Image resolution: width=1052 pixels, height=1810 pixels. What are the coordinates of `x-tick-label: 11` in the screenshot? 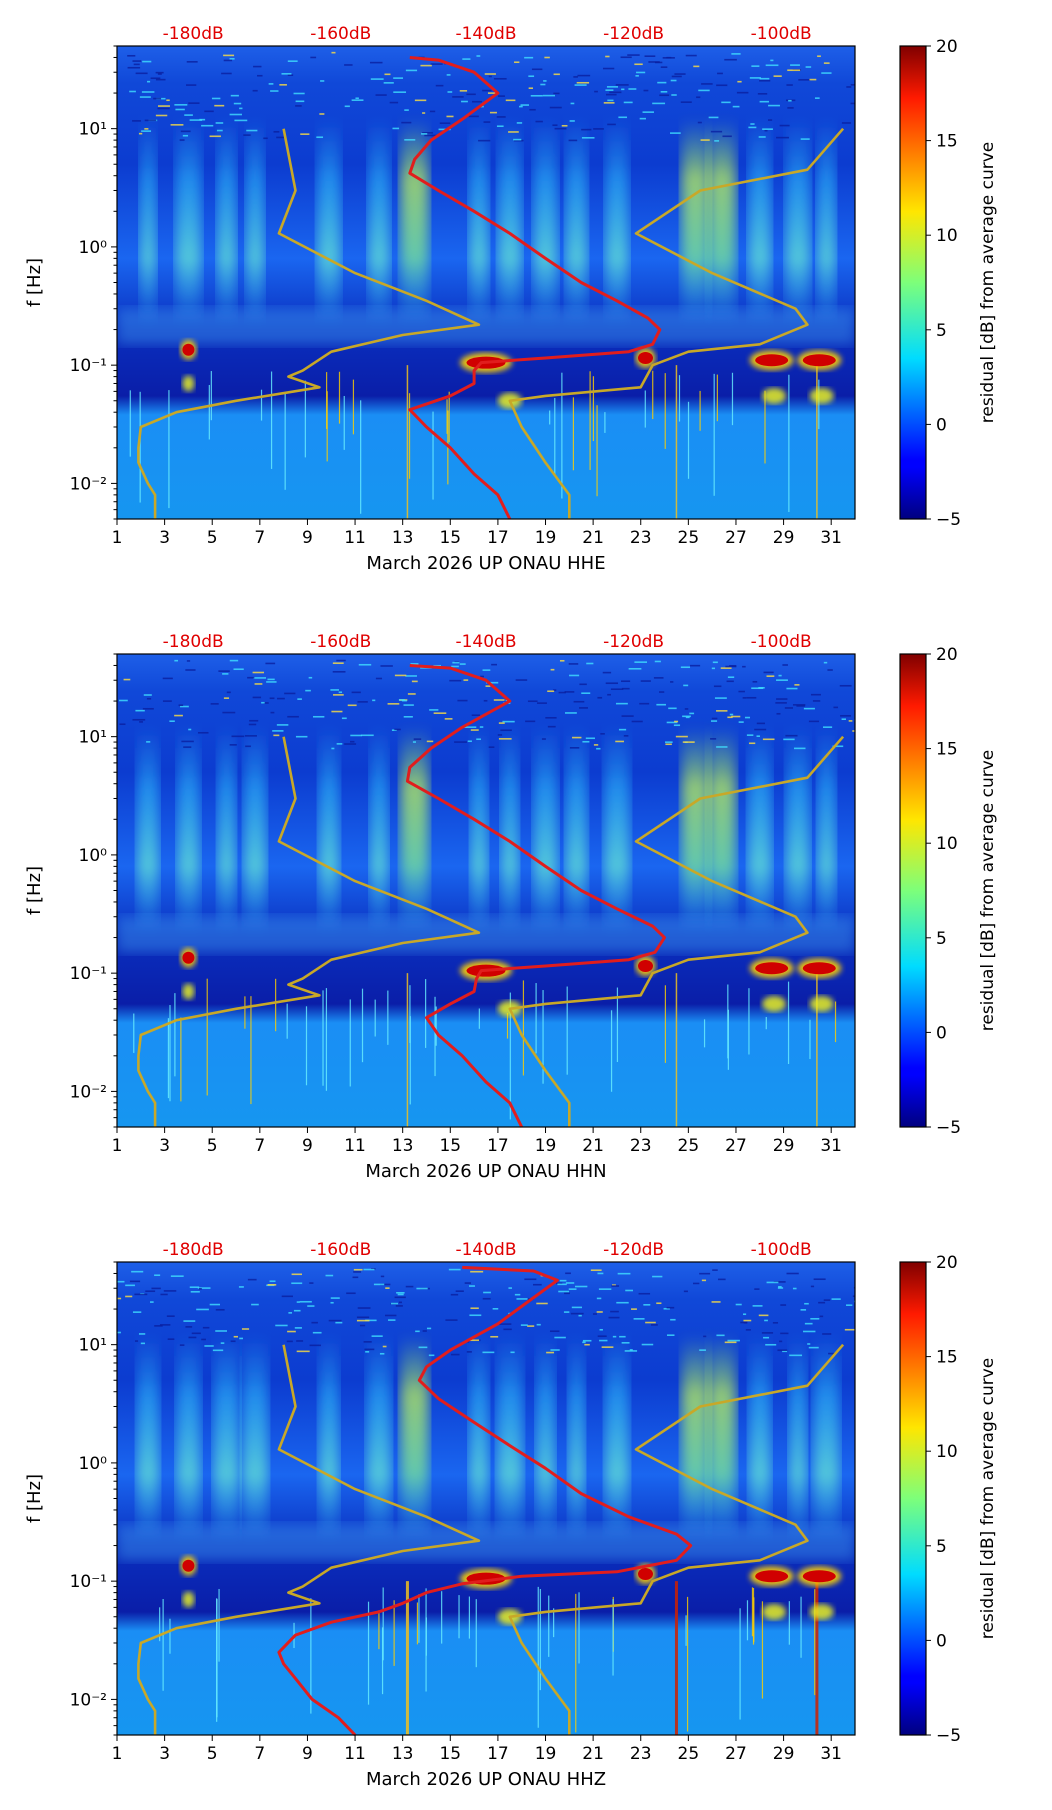 It's located at (355, 1754).